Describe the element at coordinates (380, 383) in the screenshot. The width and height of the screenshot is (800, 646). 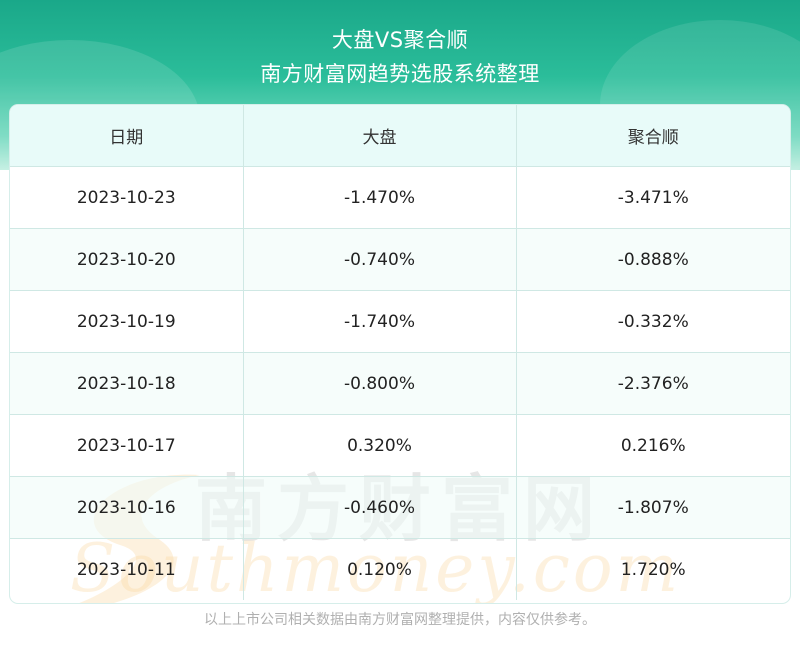
I see `value-cell: -0.800%` at that location.